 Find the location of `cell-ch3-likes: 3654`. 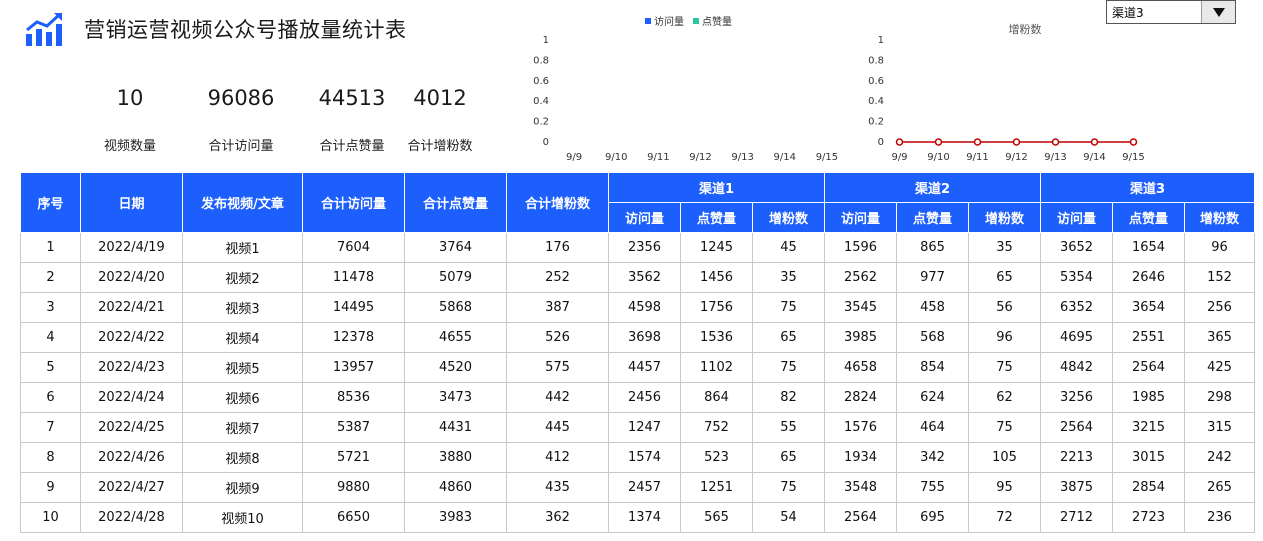

cell-ch3-likes: 3654 is located at coordinates (1148, 307).